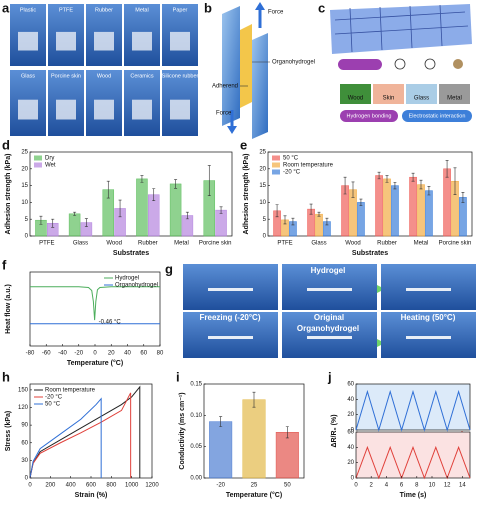 This screenshot has width=477, height=512. What do you see at coordinates (293, 63) in the screenshot?
I see `material-label: Organohydrogel` at bounding box center [293, 63].